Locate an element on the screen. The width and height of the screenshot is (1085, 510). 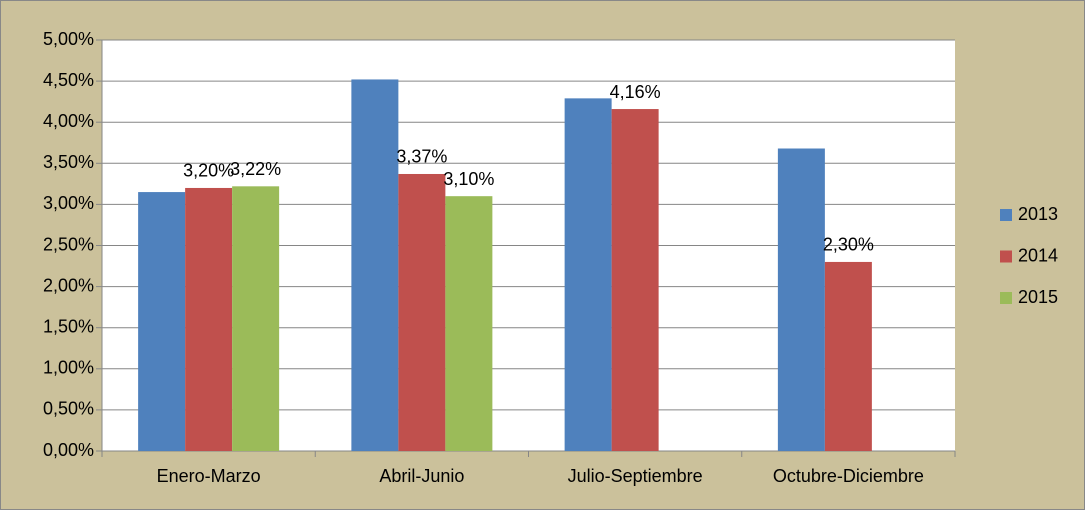
y-tick-label: 1,50% is located at coordinates (68, 326).